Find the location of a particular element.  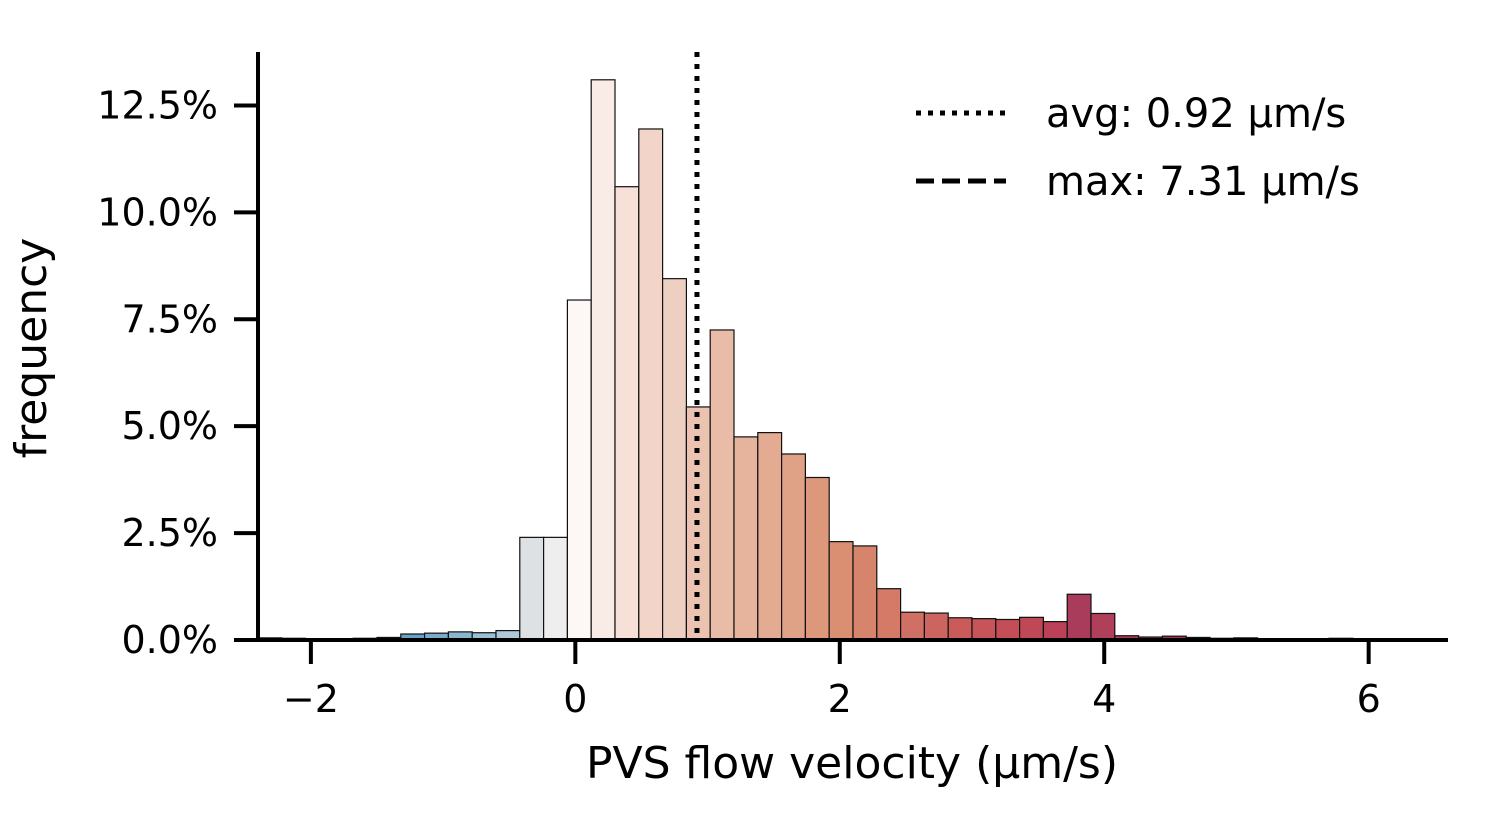

y-tick-label: 7.5% is located at coordinates (169, 319).